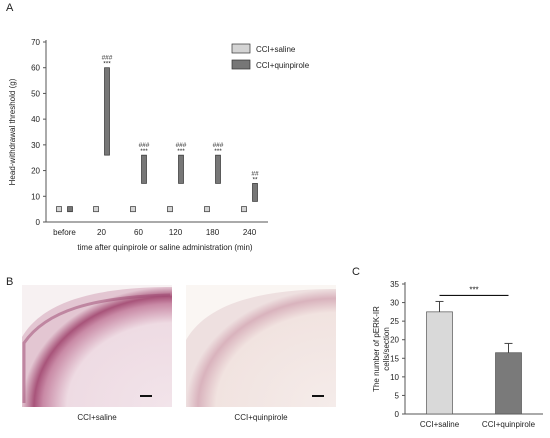  Describe the element at coordinates (255, 179) in the screenshot. I see `significance-mark: **` at that location.